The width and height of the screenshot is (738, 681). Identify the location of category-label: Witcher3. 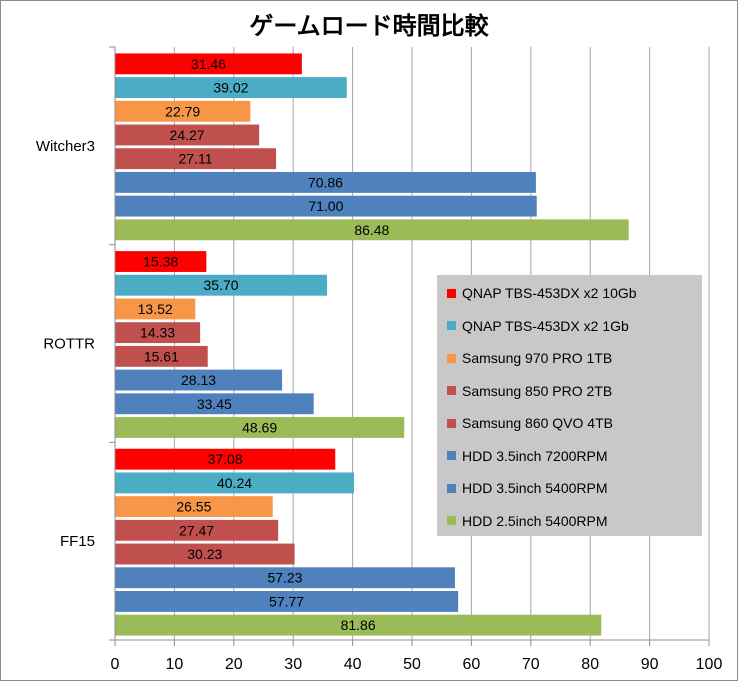
(65, 146).